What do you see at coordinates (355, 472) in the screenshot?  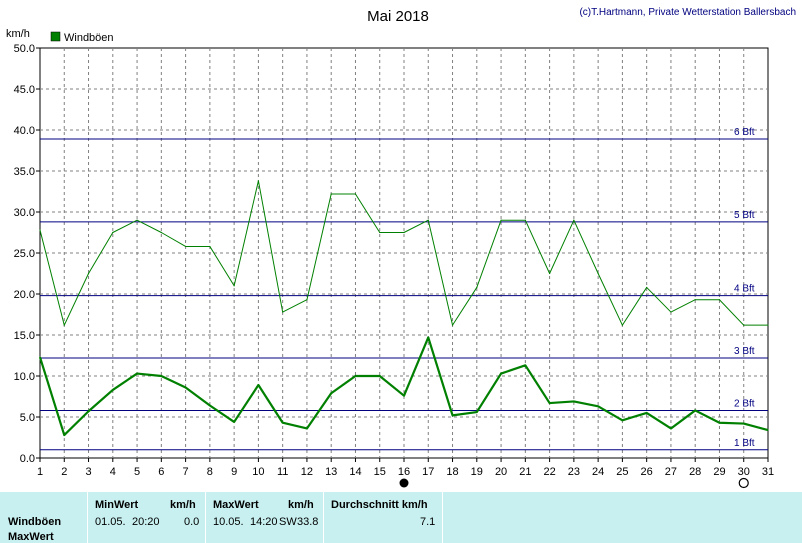 I see `x-tick-label: 14` at bounding box center [355, 472].